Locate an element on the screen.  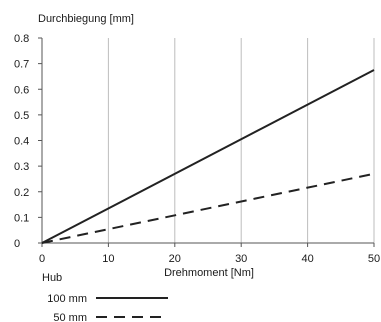
x-tick-label: 40 is located at coordinates (307, 259).